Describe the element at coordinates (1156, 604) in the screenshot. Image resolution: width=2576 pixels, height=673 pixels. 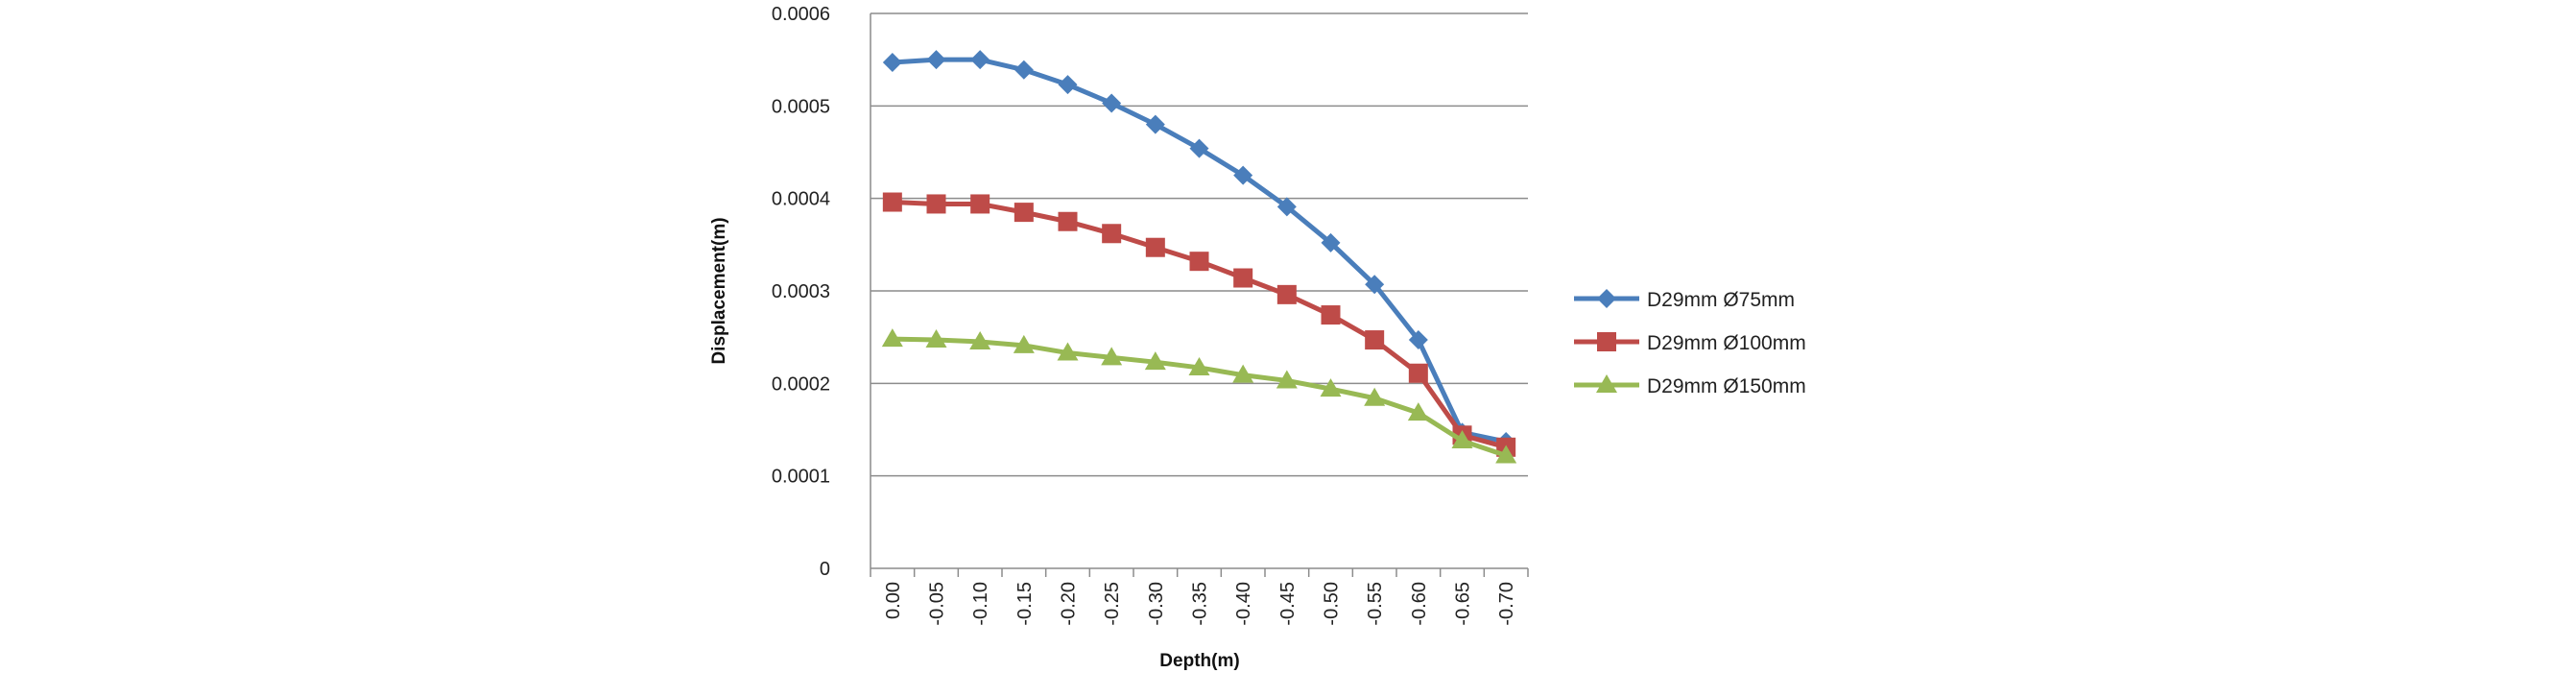
I see `x-tick-label: -0.30` at that location.